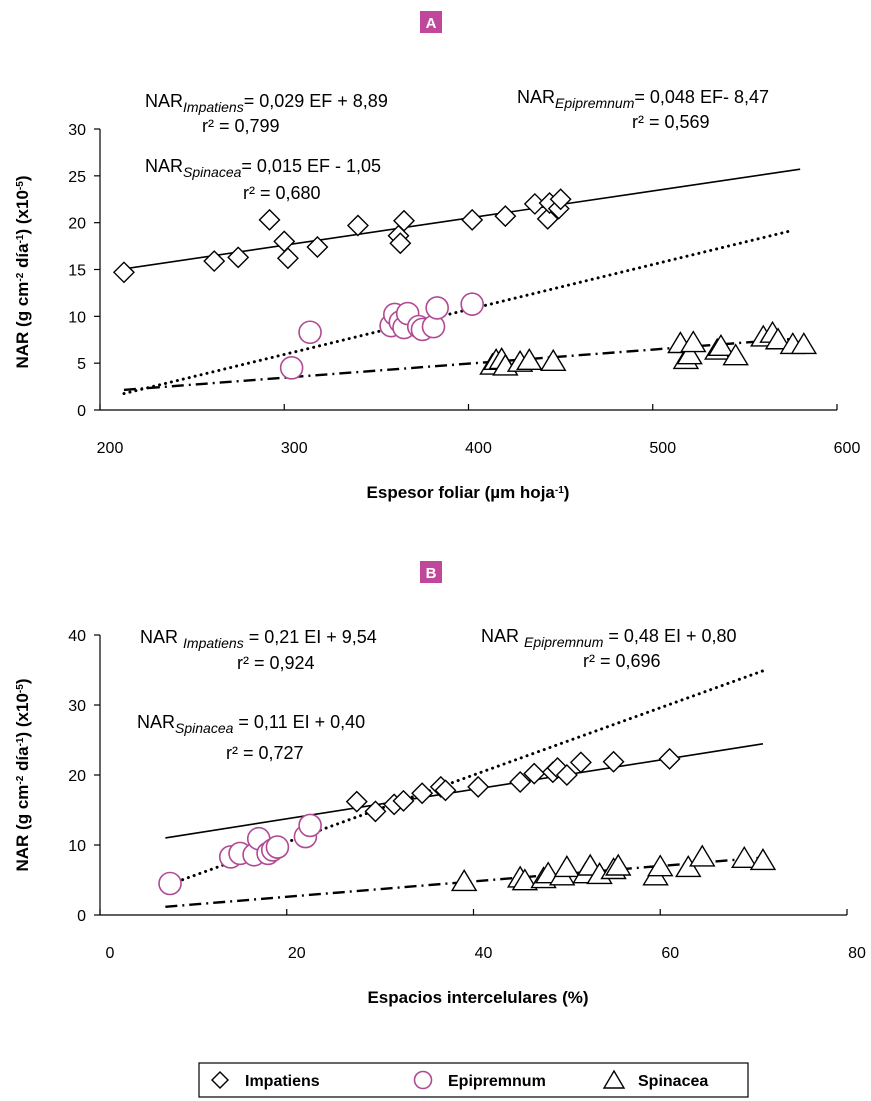 The image size is (871, 1101). I want to click on panel-b-y-tick-label: 20, so click(77, 776).